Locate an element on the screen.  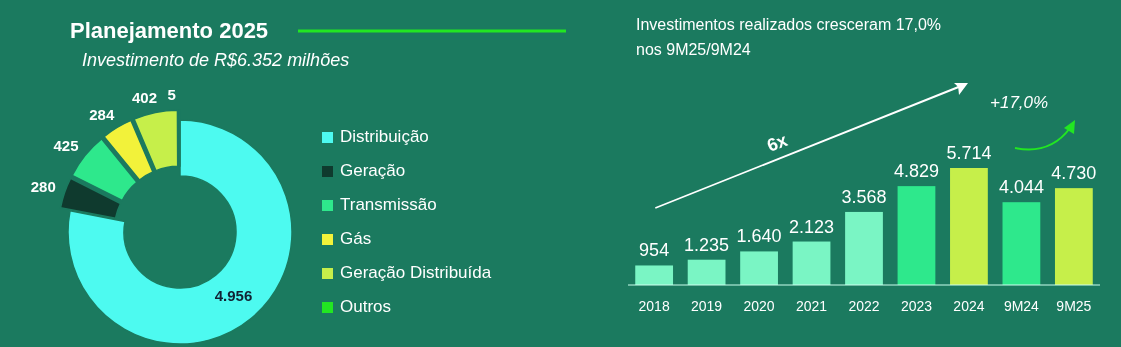
legend-label: Outros is located at coordinates (366, 307).